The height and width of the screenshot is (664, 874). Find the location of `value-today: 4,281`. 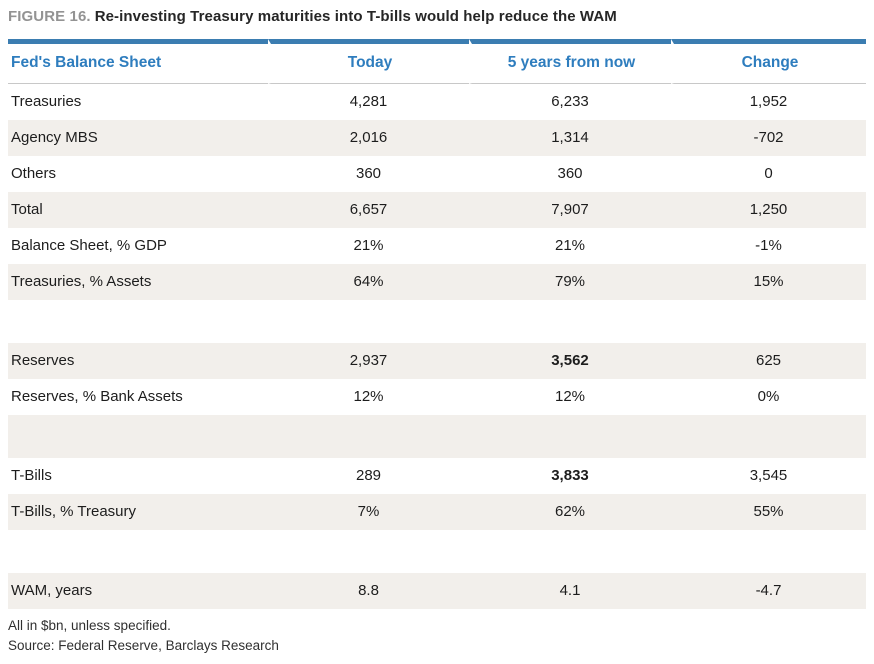

value-today: 4,281 is located at coordinates (368, 102).